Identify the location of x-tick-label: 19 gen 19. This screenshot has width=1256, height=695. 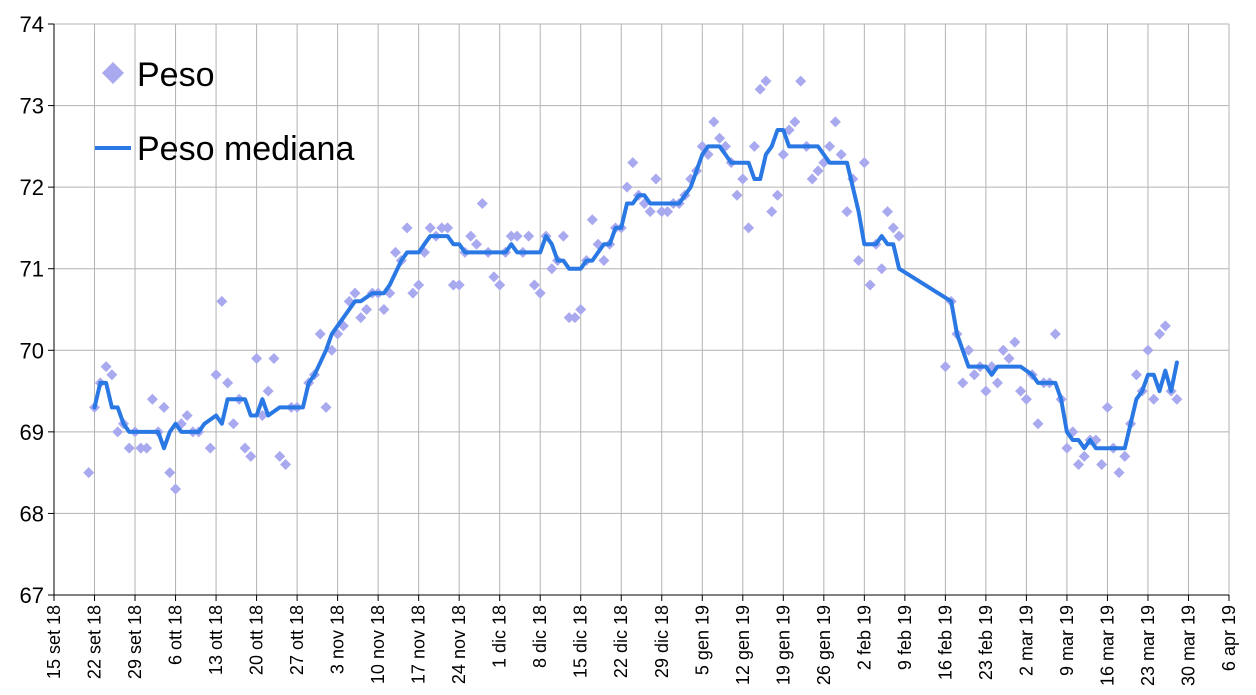
(783, 645).